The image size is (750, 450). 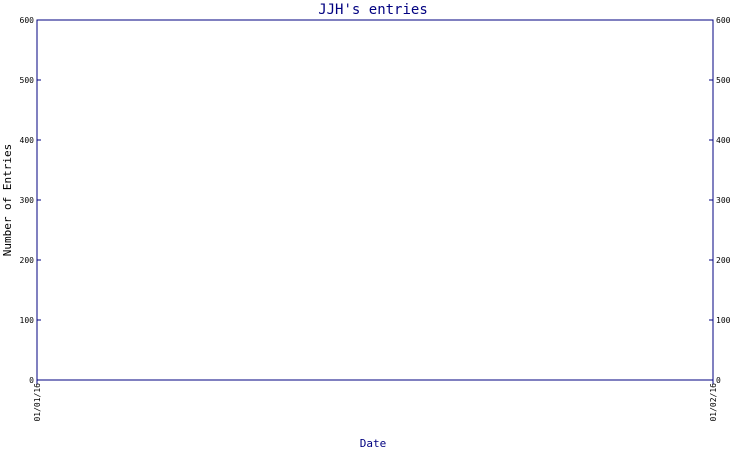 I want to click on x-tick-label: 01/02/16, so click(x=713, y=402).